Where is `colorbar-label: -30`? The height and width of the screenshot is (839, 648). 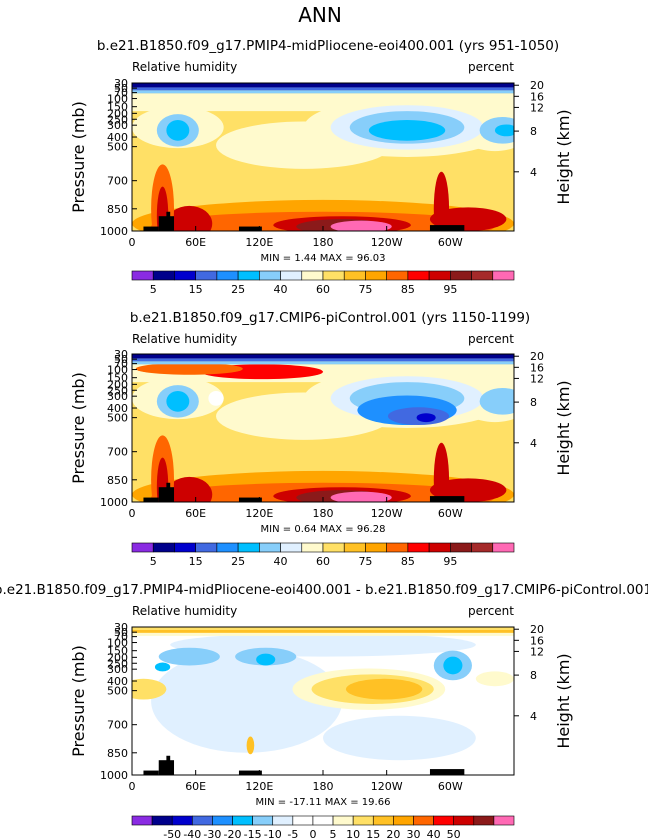
colorbar-label: -30 is located at coordinates (212, 833).